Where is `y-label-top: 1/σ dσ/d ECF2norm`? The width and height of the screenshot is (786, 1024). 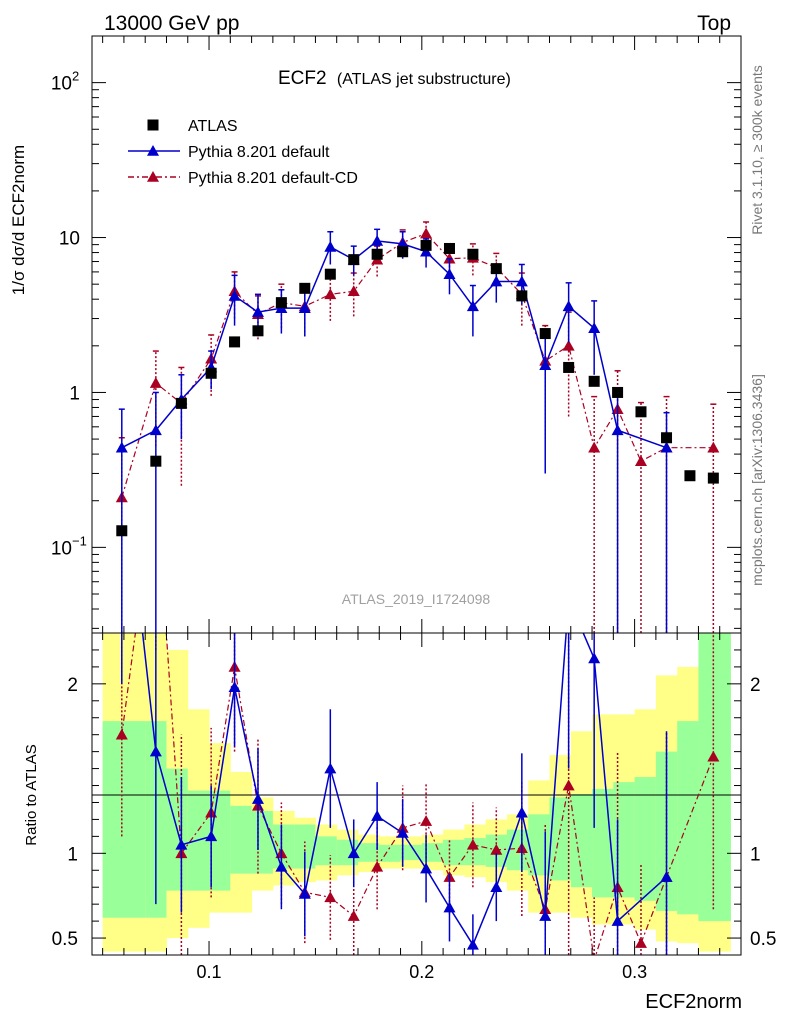
y-label-top: 1/σ dσ/d ECF2norm is located at coordinates (18, 220).